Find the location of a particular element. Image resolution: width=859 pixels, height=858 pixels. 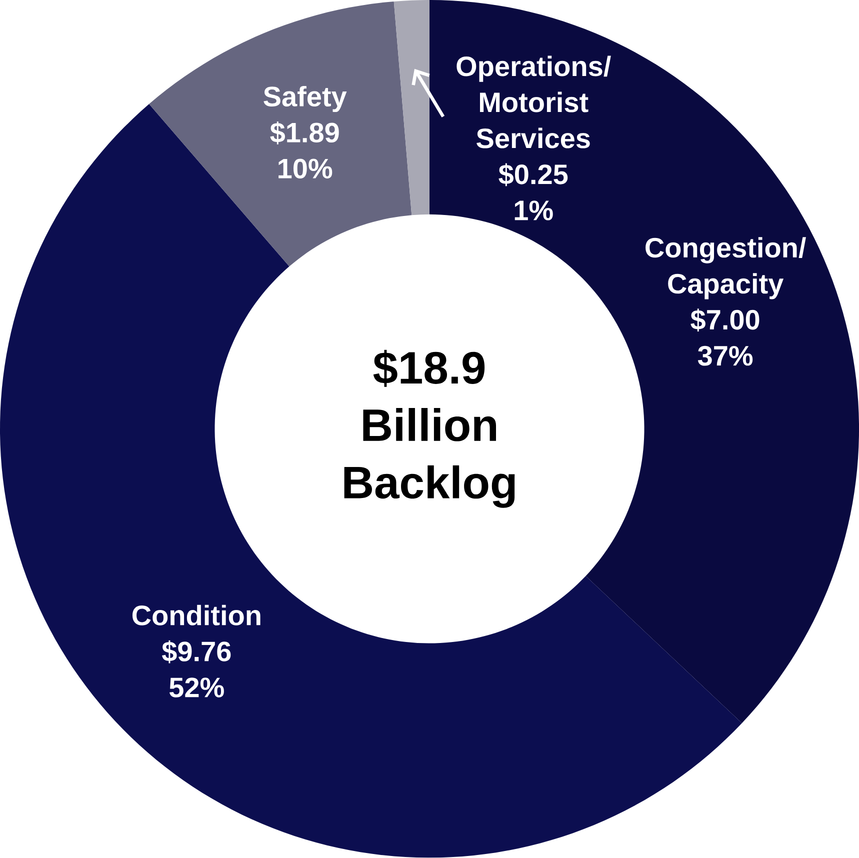

data-label: $1.89 is located at coordinates (304, 133).